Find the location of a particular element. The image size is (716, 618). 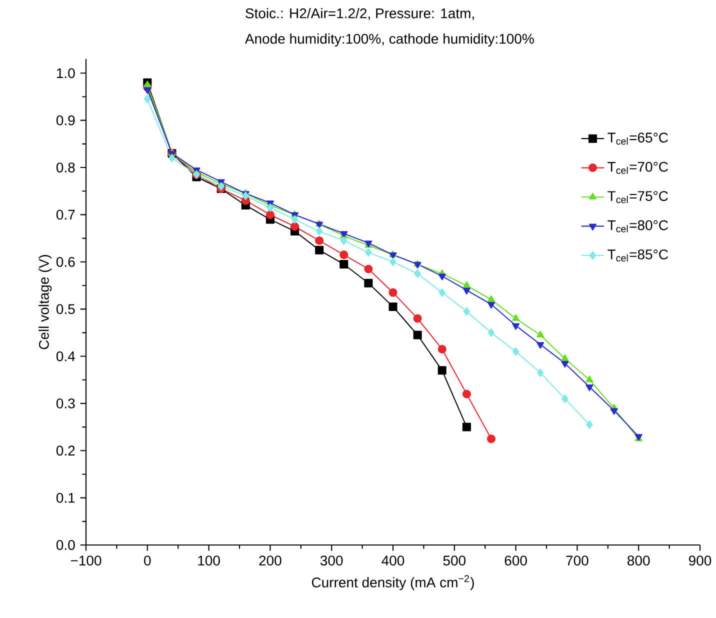

legend-label: T$_{cel}$=65°C is located at coordinates (638, 138).